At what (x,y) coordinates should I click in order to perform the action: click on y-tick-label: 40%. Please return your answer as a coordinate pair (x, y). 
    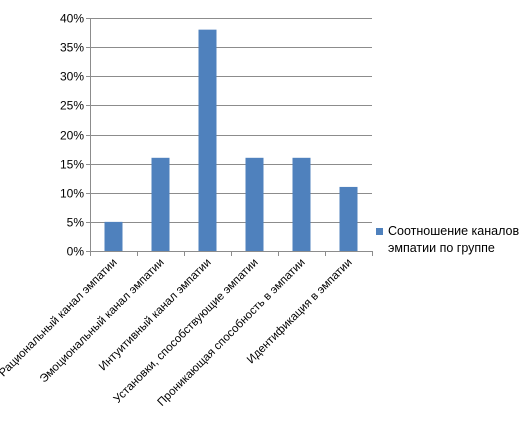
    Looking at the image, I should click on (72, 19).